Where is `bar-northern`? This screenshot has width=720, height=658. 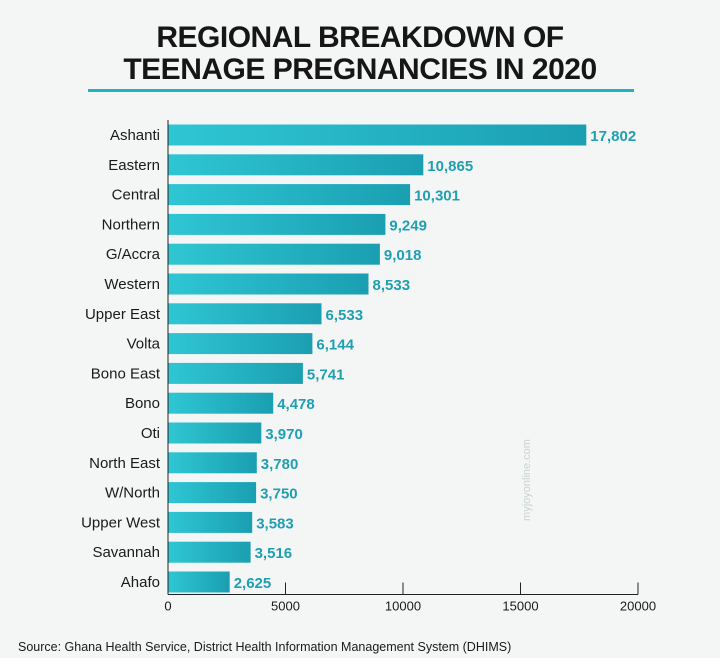
bar-northern is located at coordinates (277, 224).